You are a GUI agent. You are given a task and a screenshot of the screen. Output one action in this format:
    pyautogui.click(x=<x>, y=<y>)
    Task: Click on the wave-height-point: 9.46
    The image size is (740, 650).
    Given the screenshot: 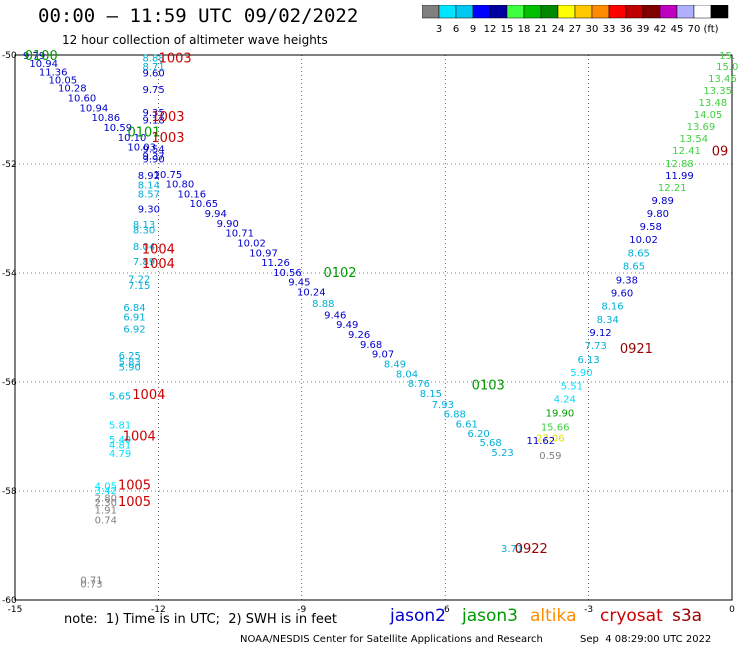 What is the action you would take?
    pyautogui.click(x=335, y=315)
    